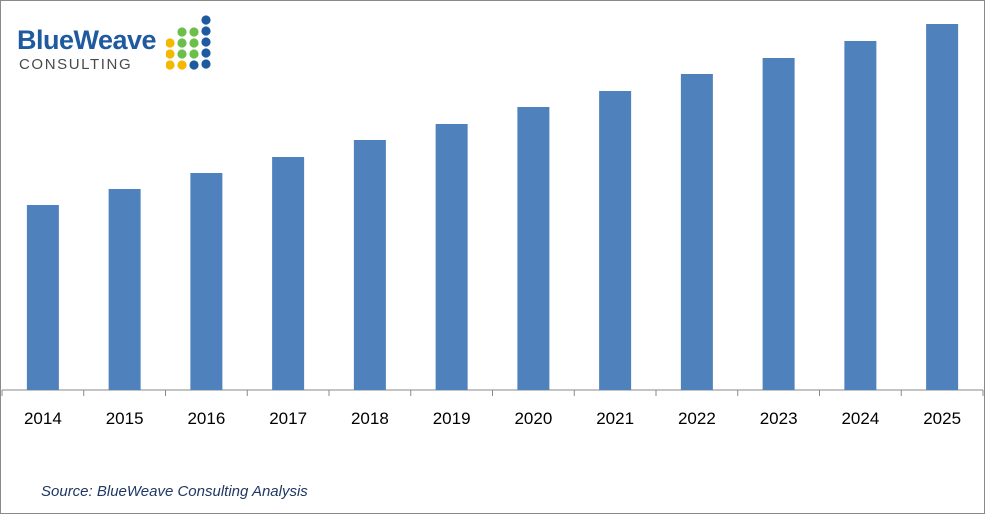 This screenshot has width=985, height=514. I want to click on x-tick-label: 2014, so click(43, 418).